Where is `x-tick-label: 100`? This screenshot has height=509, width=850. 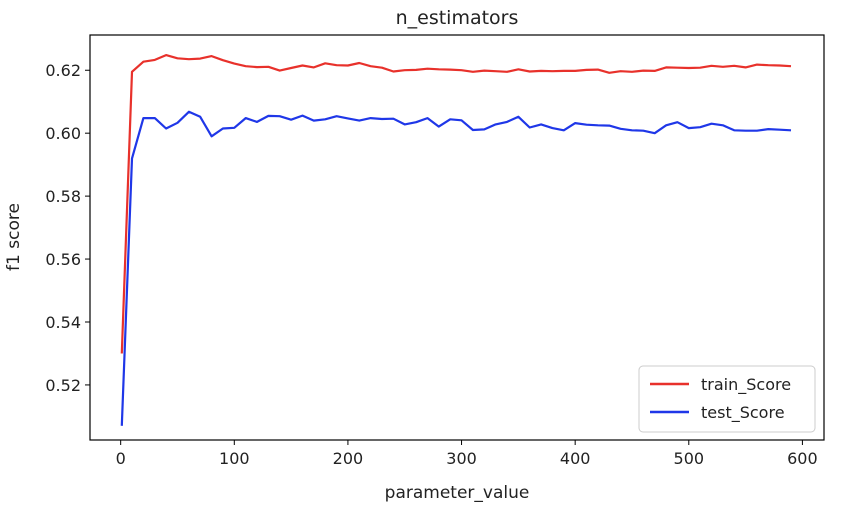 x-tick-label: 100 is located at coordinates (234, 458).